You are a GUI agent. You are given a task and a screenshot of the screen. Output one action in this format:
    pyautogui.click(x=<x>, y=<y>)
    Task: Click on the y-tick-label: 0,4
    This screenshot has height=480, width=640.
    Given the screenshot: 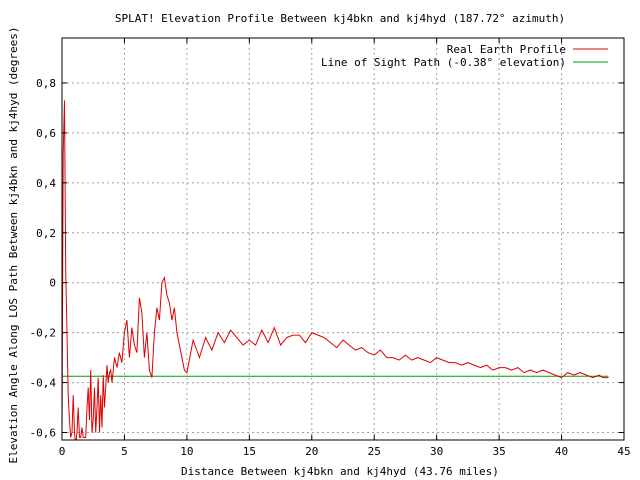 What is the action you would take?
    pyautogui.click(x=46, y=183)
    